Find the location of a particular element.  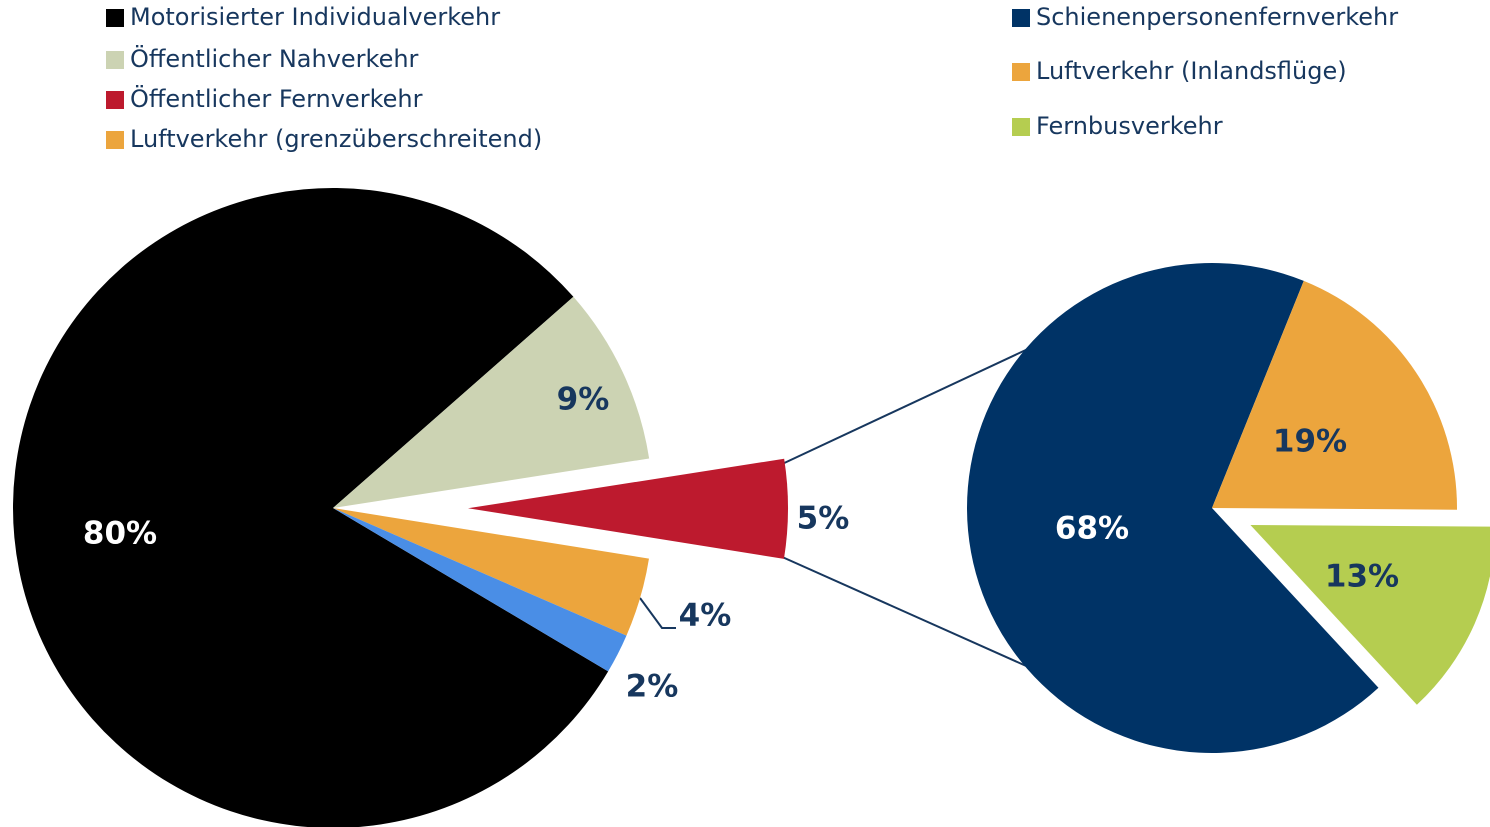

data-label: 13% is located at coordinates (1362, 577).